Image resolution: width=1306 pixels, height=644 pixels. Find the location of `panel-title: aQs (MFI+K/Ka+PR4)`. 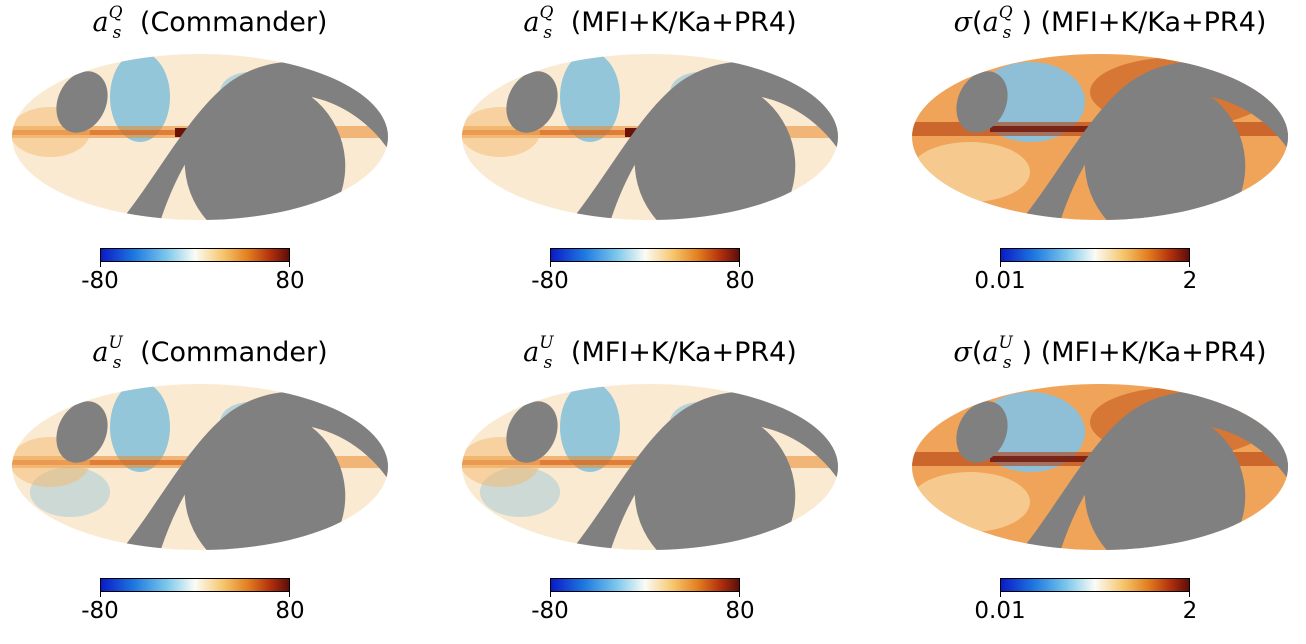

panel-title: aQs (MFI+K/Ka+PR4) is located at coordinates (660, 24).